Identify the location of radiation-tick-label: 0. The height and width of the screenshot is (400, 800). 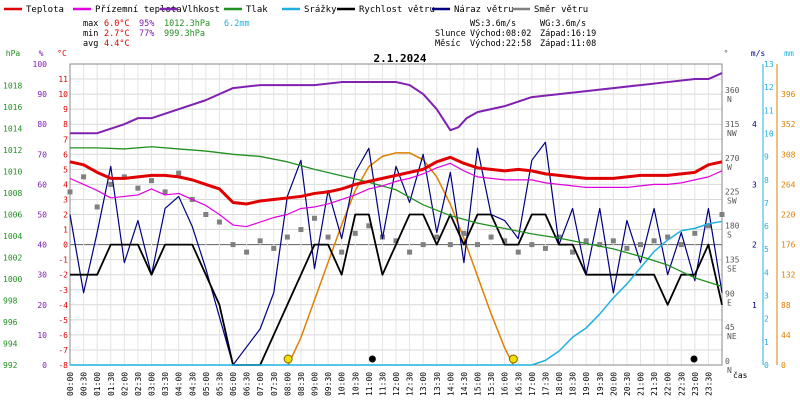
(783, 365).